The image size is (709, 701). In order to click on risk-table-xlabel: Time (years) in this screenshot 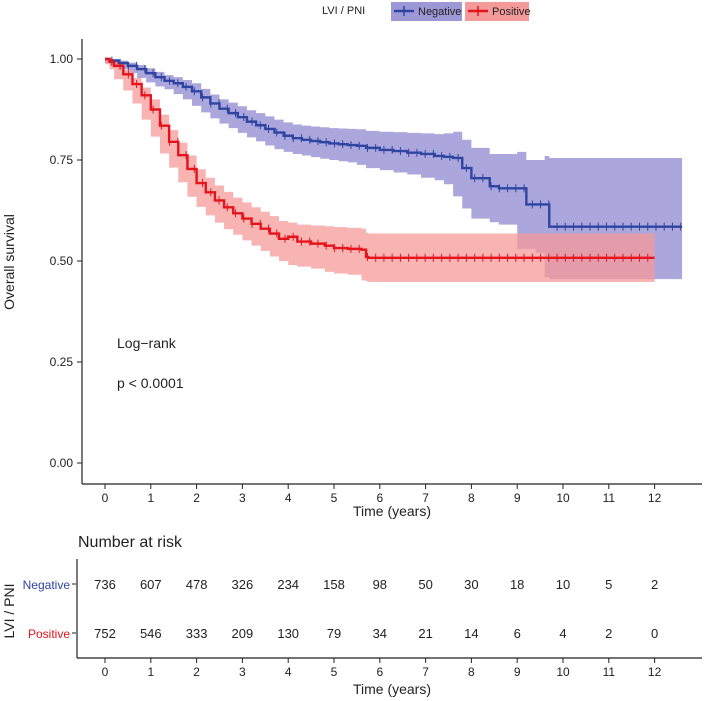, I will do `click(392, 689)`.